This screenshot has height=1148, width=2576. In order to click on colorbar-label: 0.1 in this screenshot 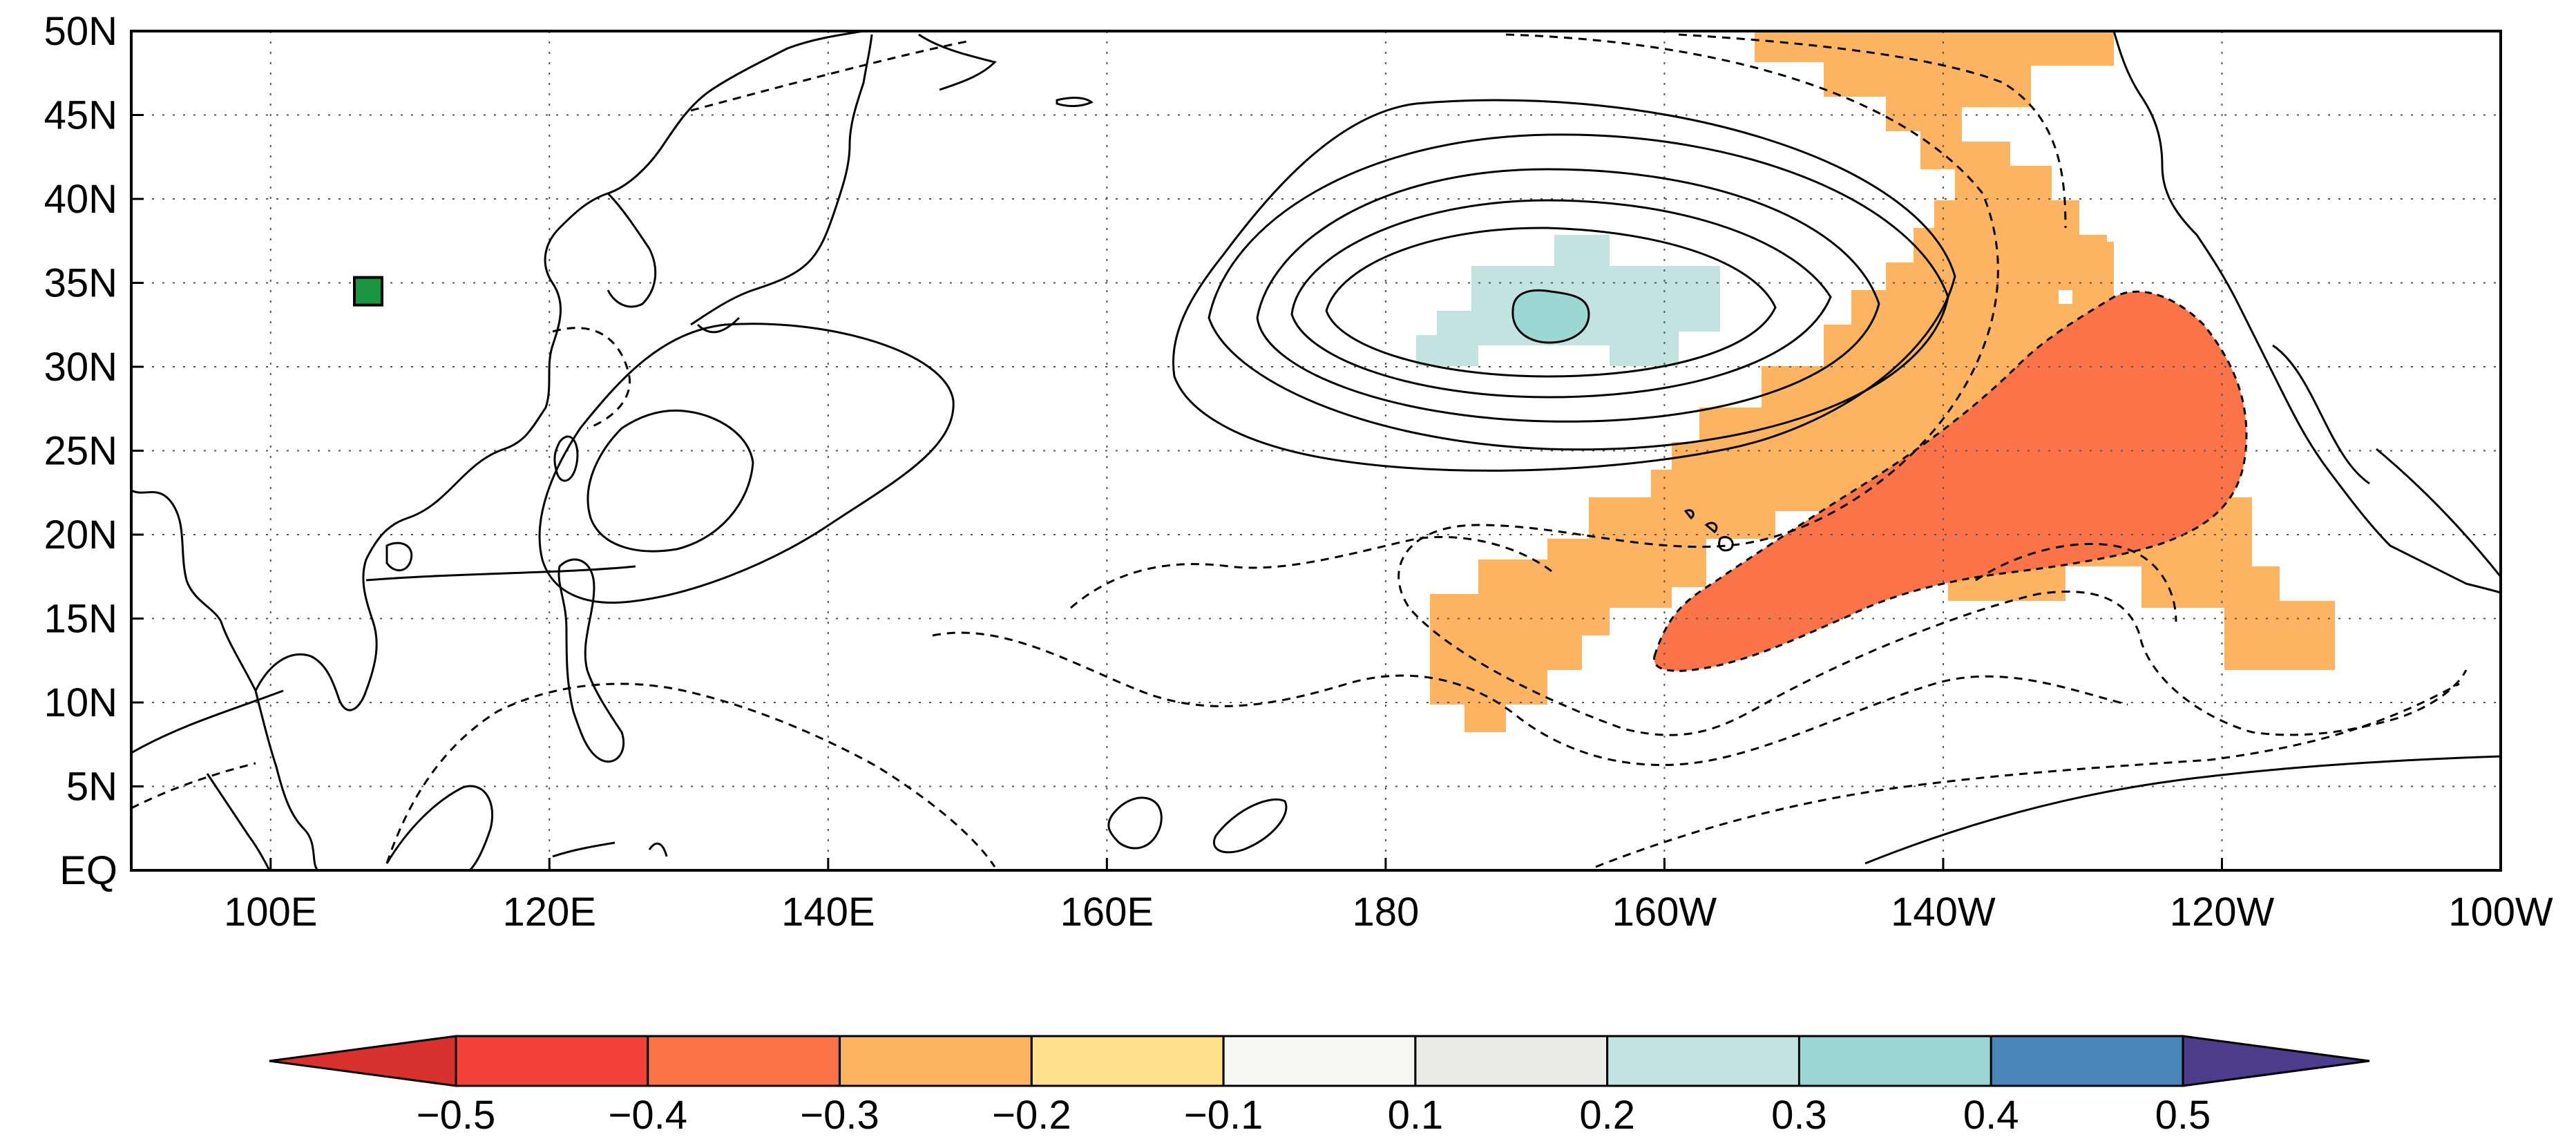, I will do `click(1416, 1115)`.